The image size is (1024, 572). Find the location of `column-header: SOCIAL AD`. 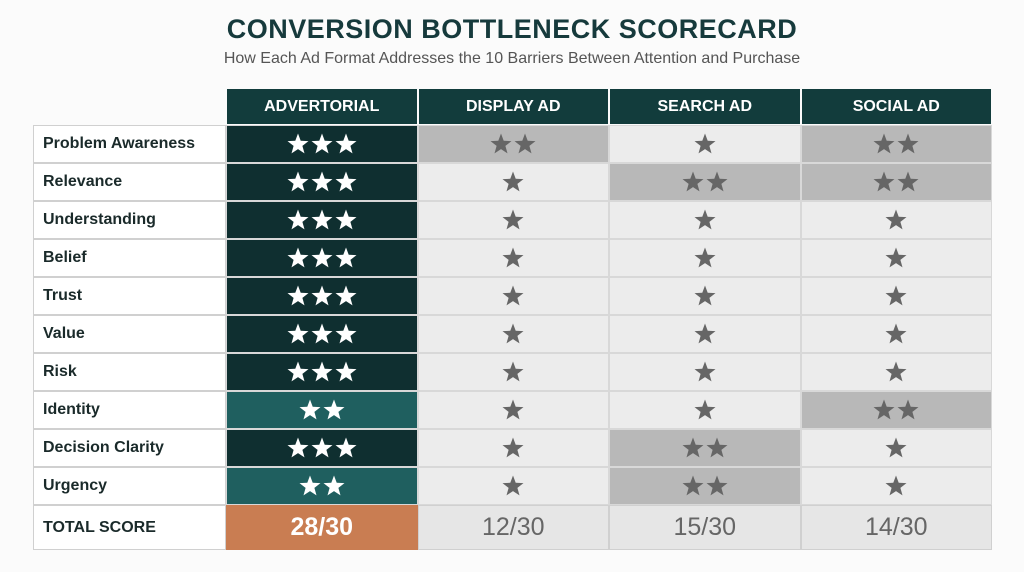

column-header: SOCIAL AD is located at coordinates (896, 106).